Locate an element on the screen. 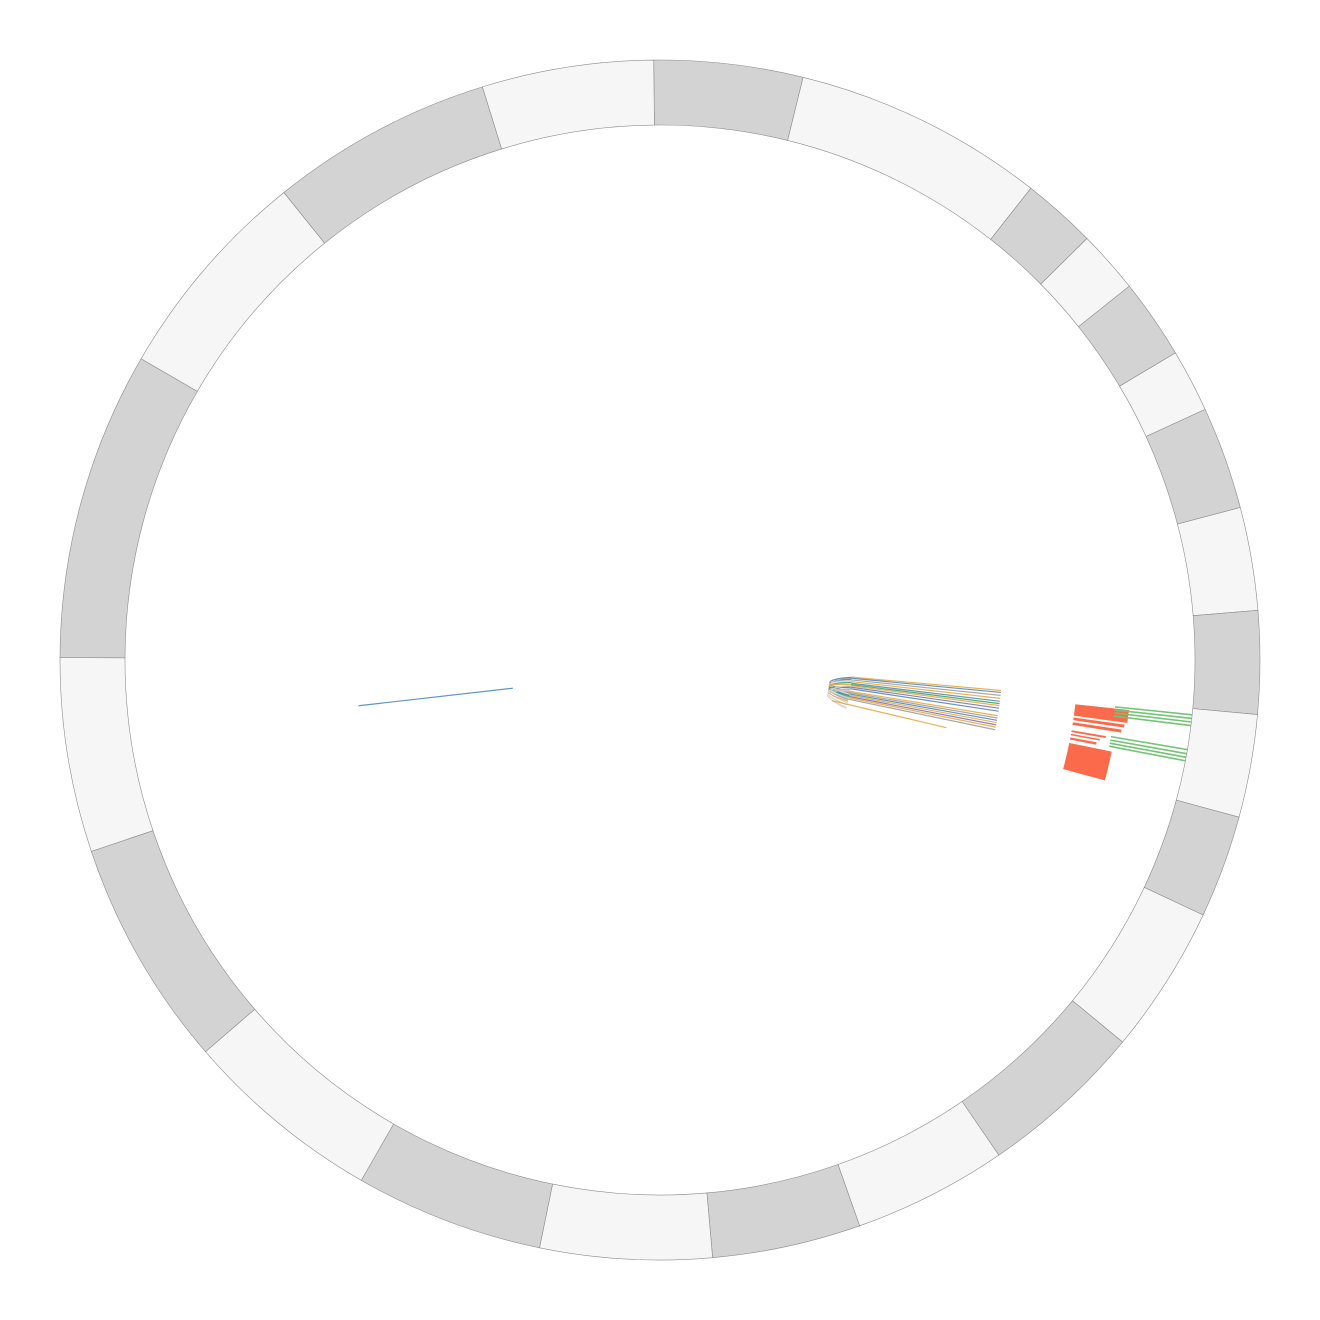  chord-layer is located at coordinates (605, 693).